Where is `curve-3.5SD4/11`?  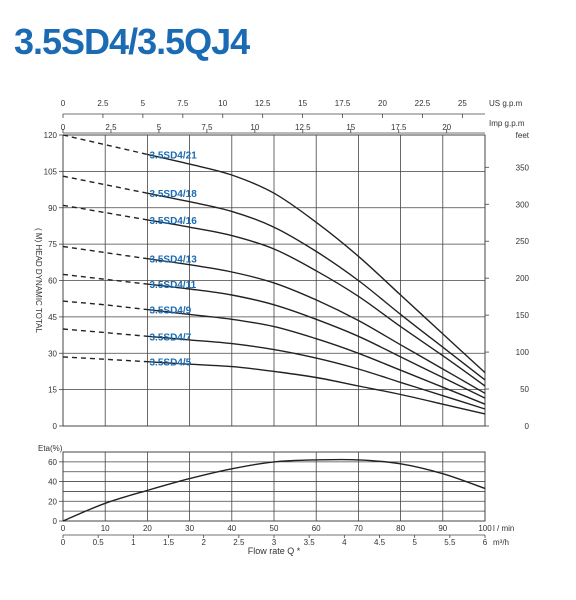
curve-3.5SD4/11 is located at coordinates (316, 341).